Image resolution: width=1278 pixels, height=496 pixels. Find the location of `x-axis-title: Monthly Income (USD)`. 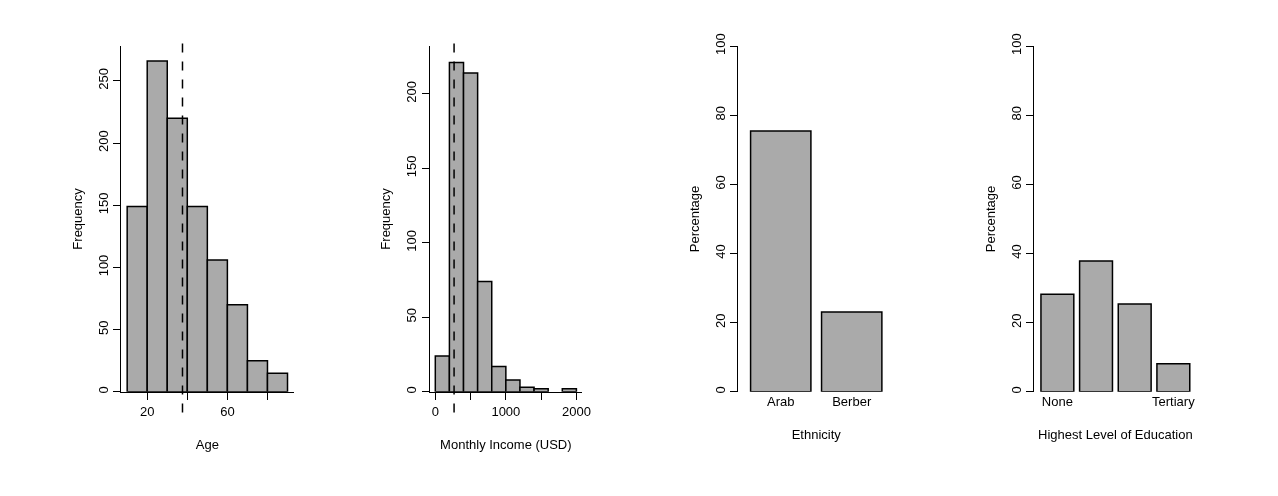

x-axis-title: Monthly Income (USD) is located at coordinates (506, 445).